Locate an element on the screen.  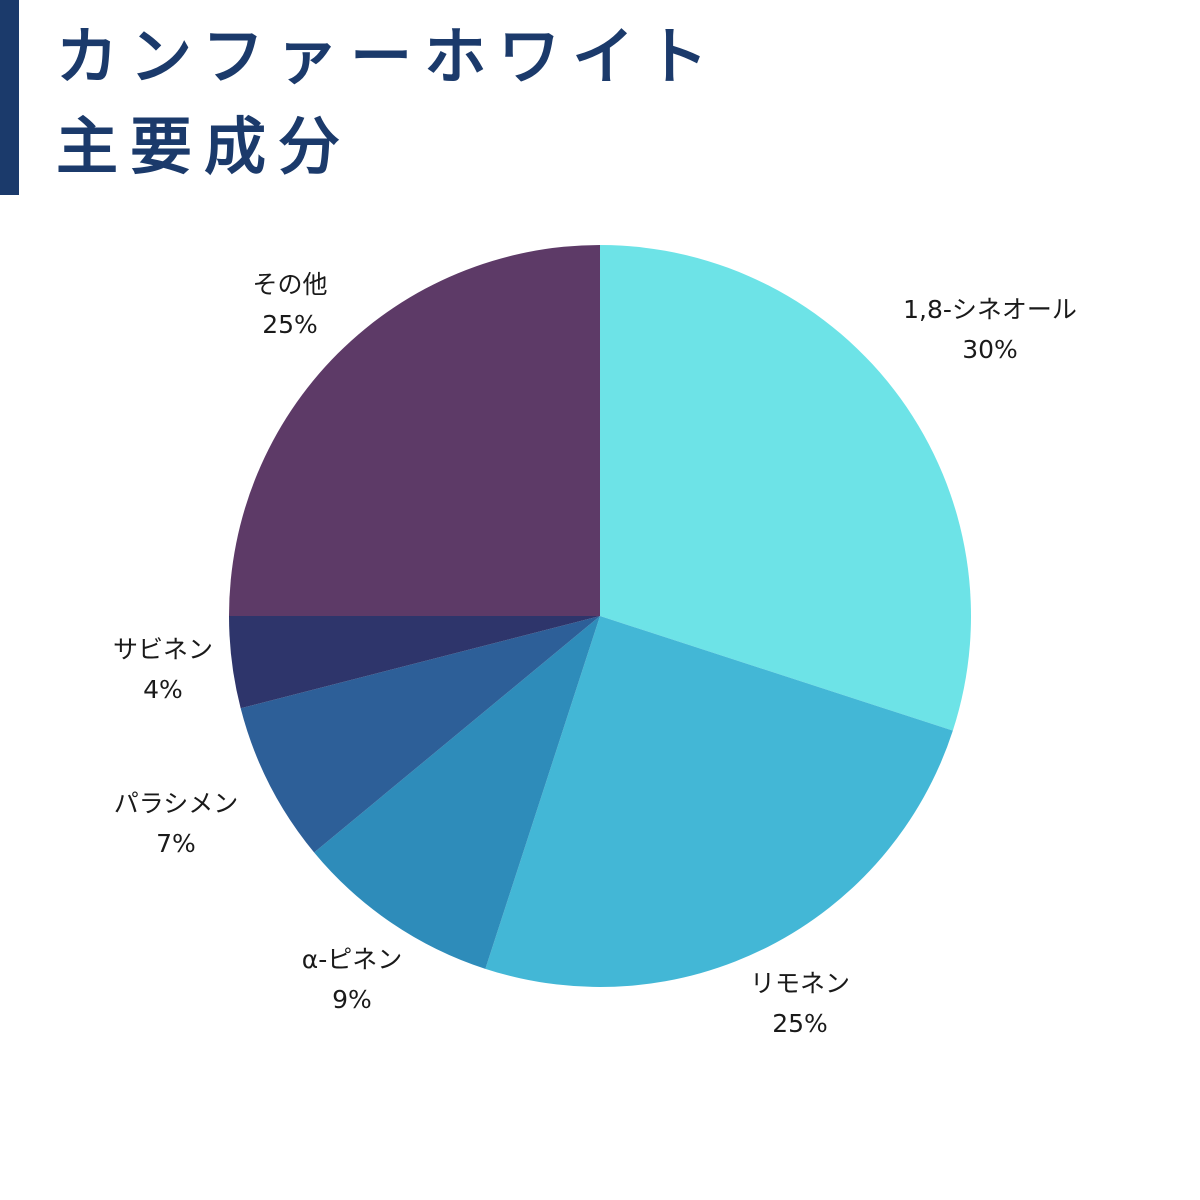
slice-value-5: 25% is located at coordinates (290, 324).